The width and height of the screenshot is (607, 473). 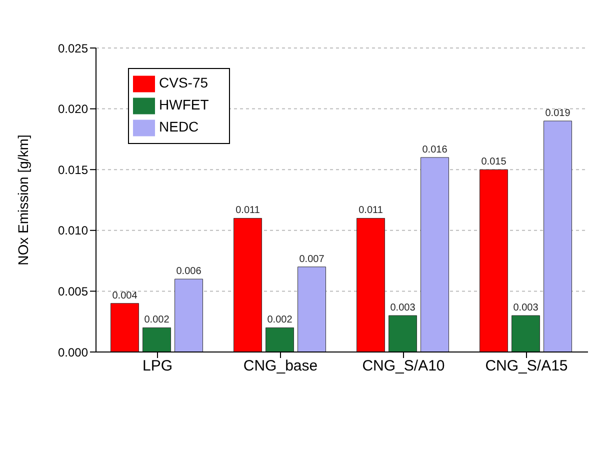 I want to click on y-tick-label: 0.005, so click(x=73, y=291).